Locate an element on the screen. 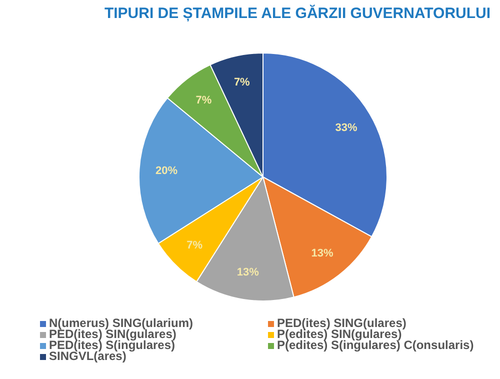 The width and height of the screenshot is (500, 379). chart-title: TIPURI DE ȘTAMPILE ALE GĂRZII GUVERNATORULUI is located at coordinates (297, 13).